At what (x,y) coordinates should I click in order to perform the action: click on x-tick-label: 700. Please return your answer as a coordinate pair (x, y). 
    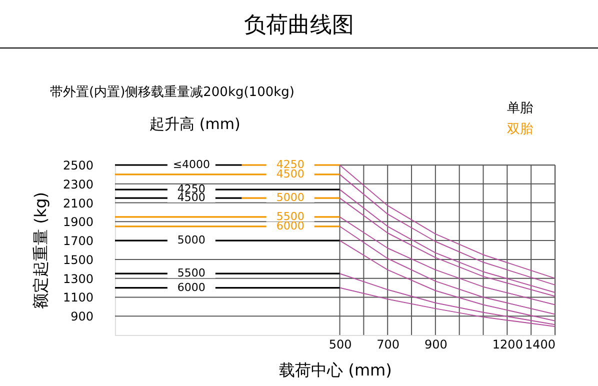
    Looking at the image, I should click on (388, 345).